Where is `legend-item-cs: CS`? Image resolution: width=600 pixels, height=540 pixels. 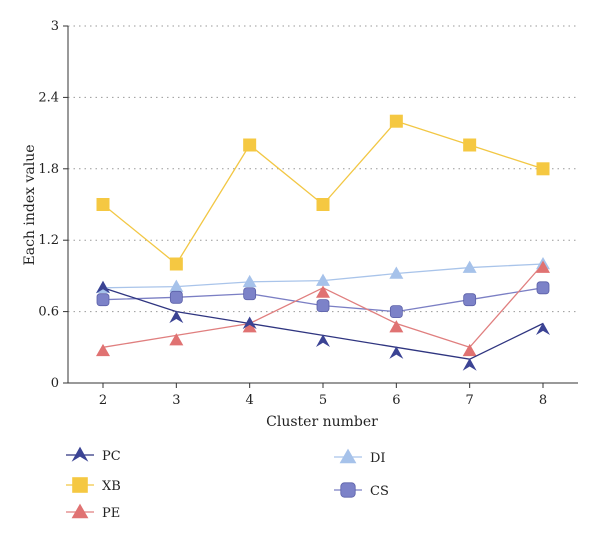
legend-item-cs: CS is located at coordinates (361, 490).